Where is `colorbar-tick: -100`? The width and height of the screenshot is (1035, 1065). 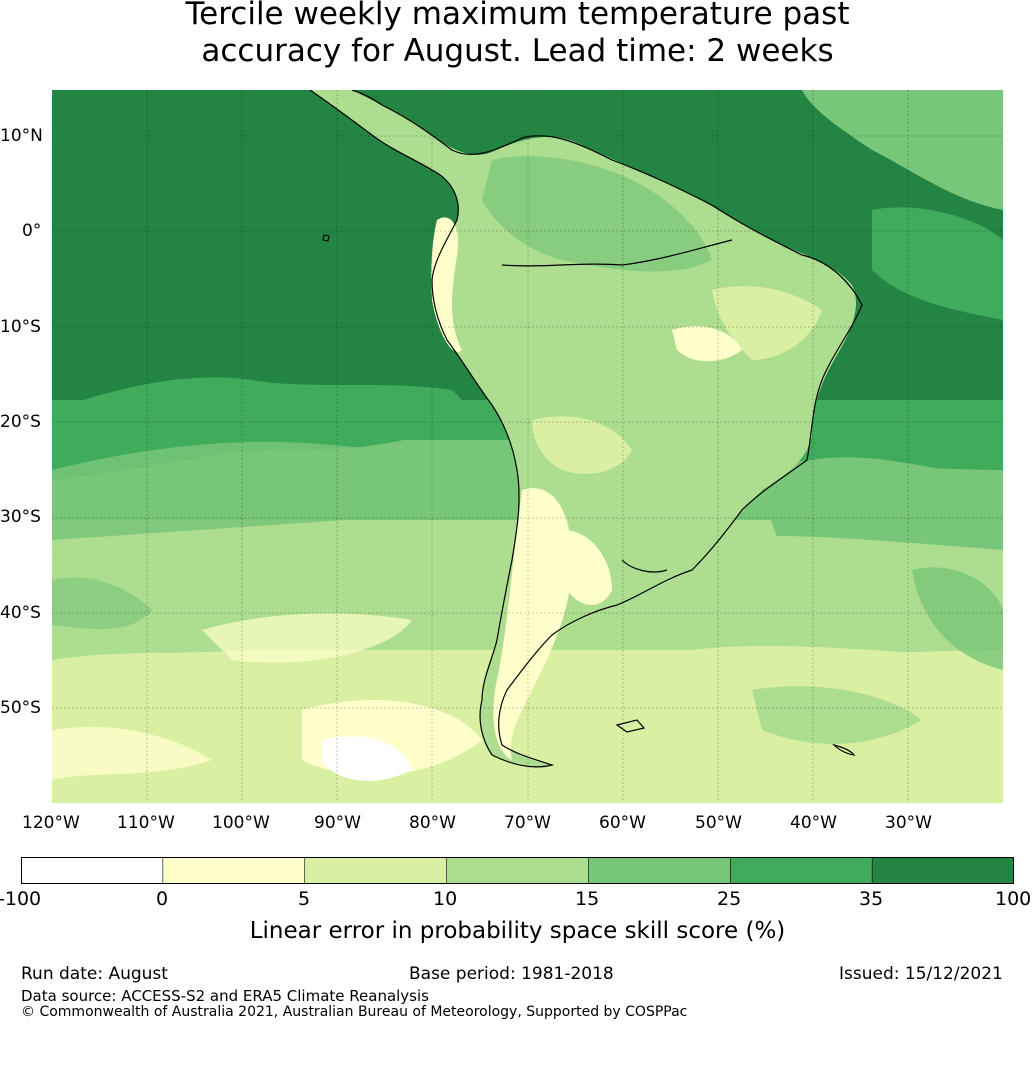 colorbar-tick: -100 is located at coordinates (21, 899).